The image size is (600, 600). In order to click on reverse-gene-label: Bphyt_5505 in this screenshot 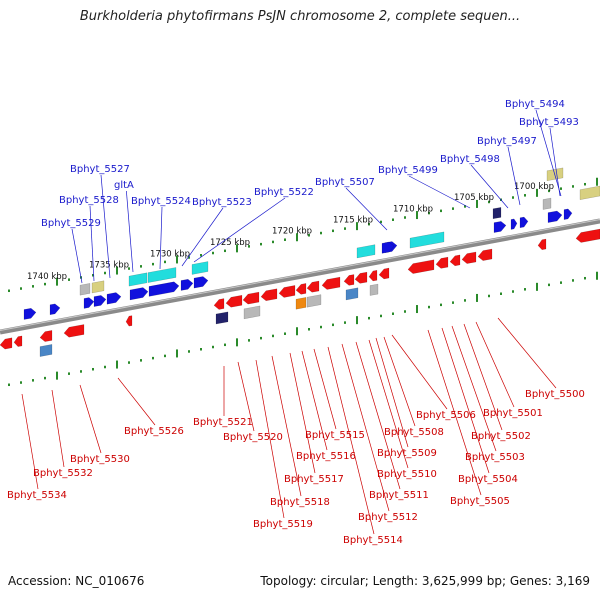, I will do `click(480, 501)`.